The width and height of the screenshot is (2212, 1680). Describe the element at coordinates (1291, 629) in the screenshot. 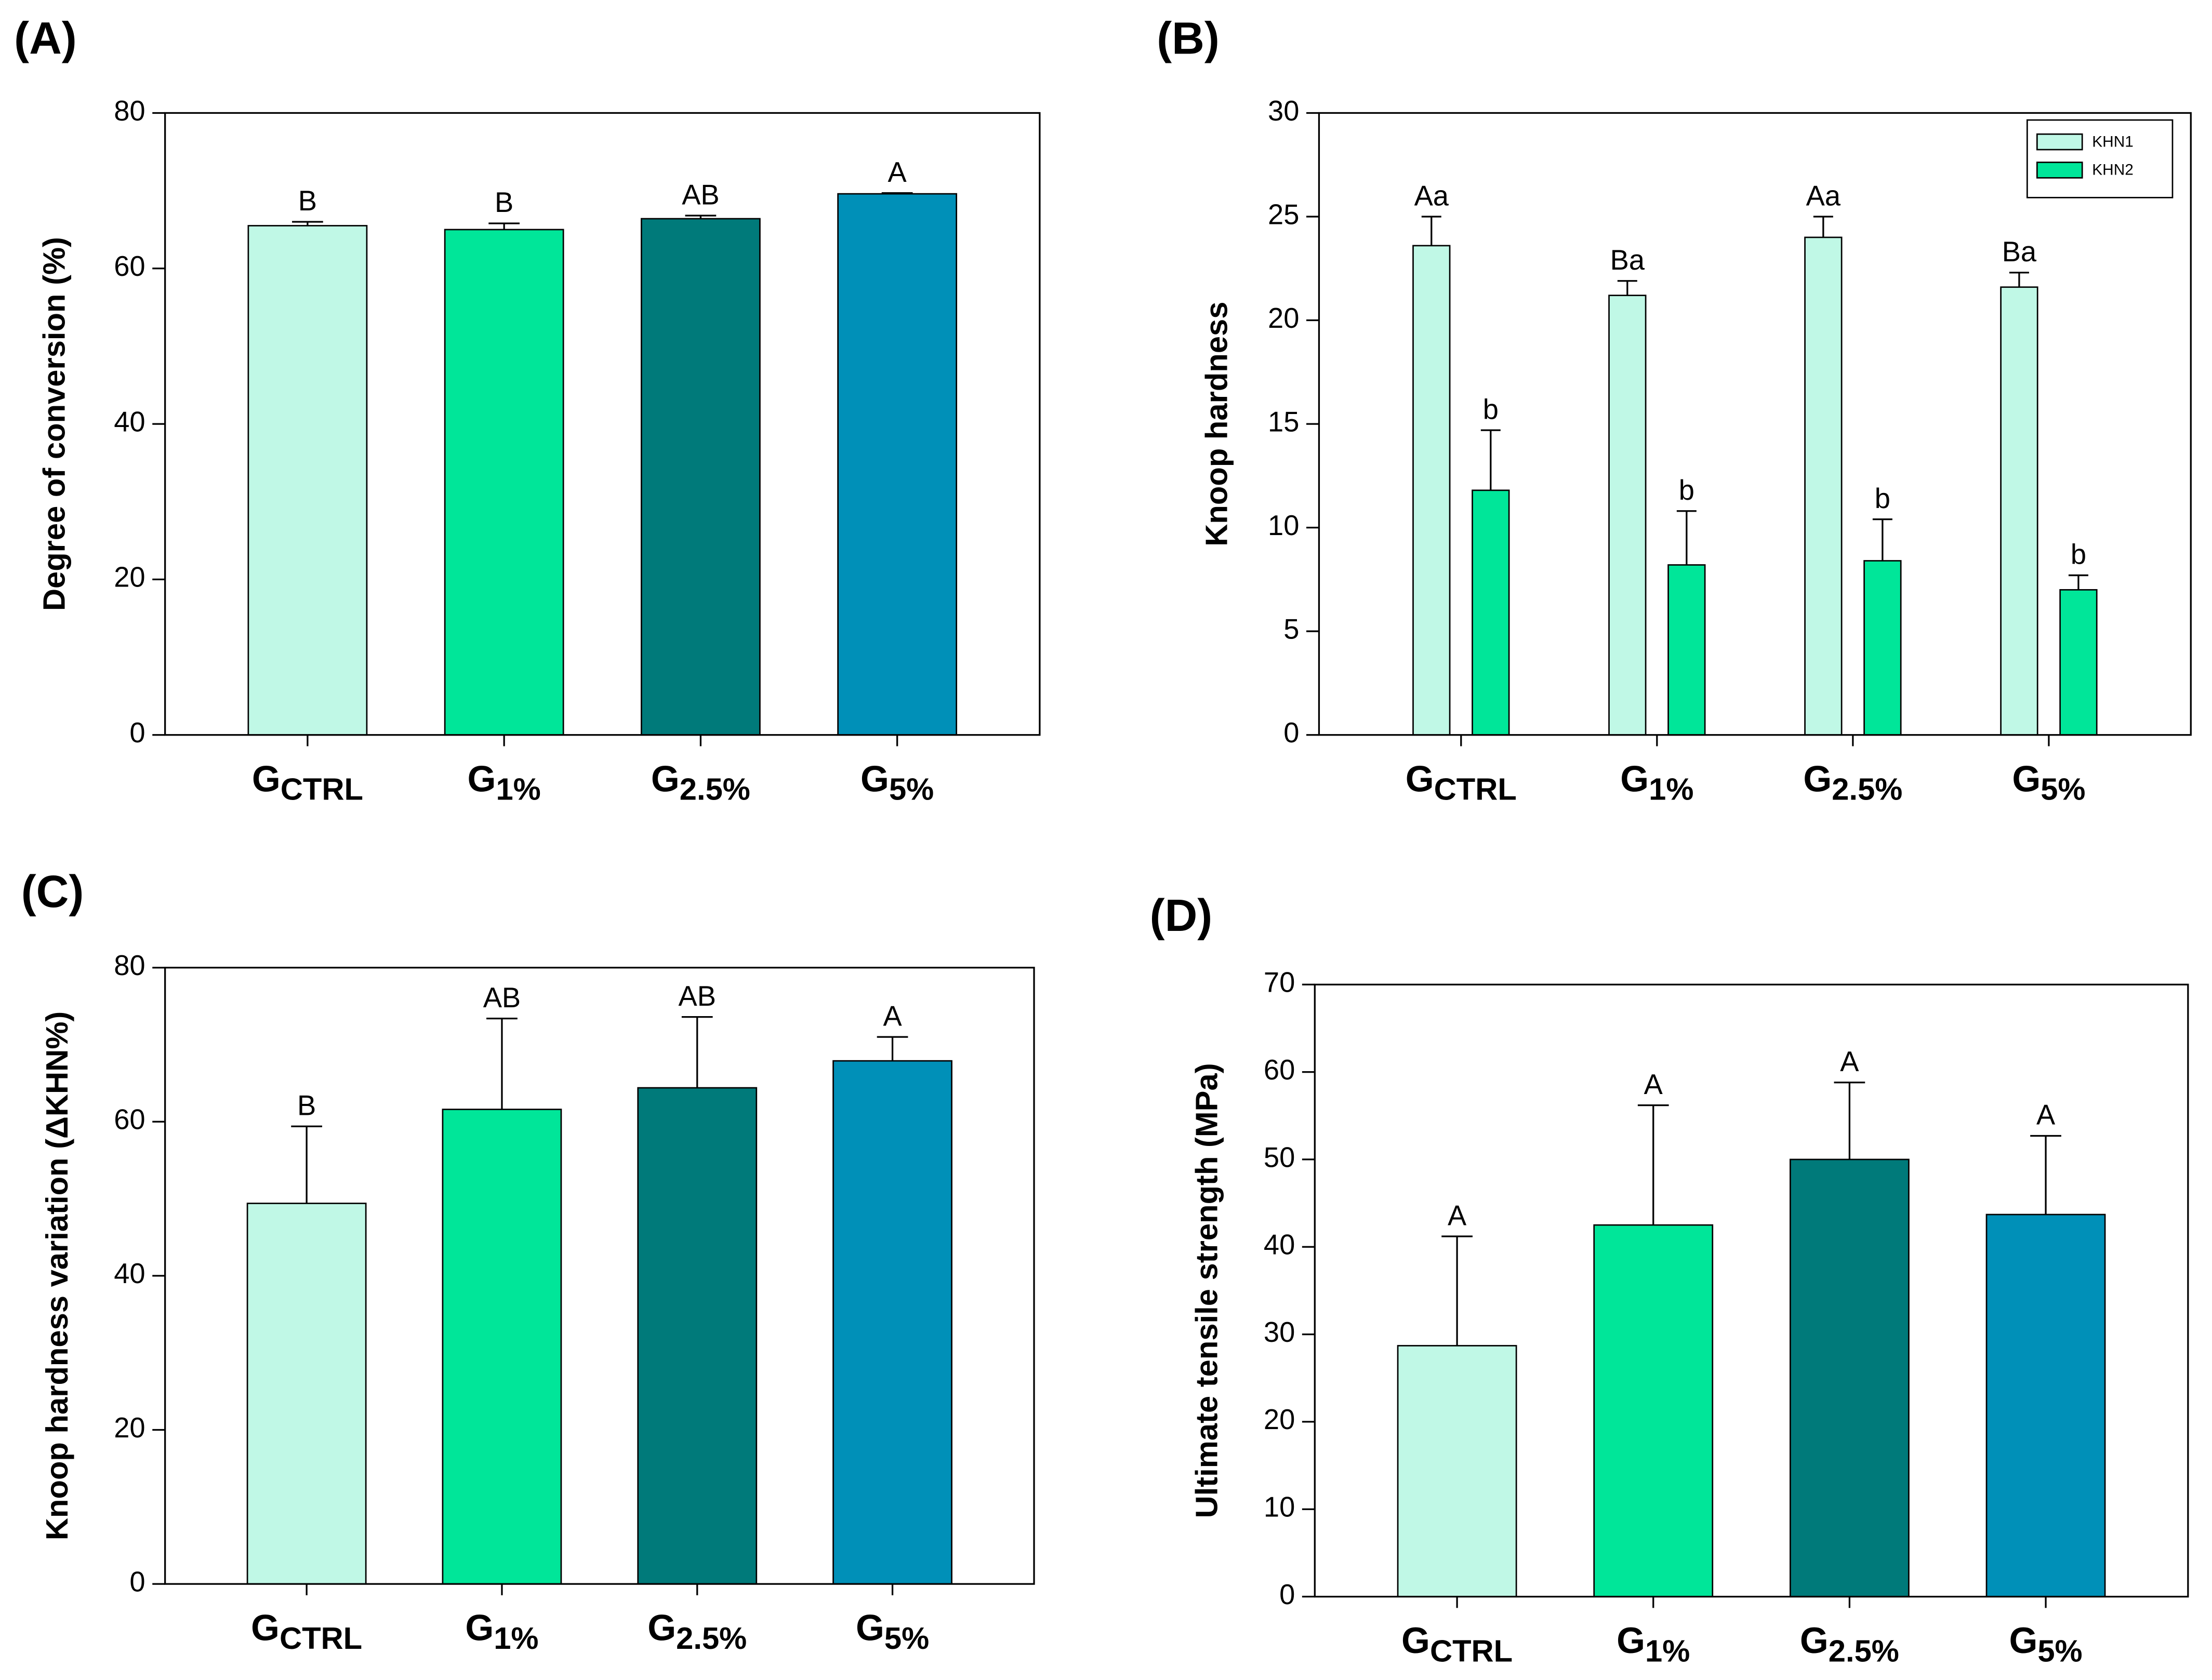

I see `y-tick-label: 5` at that location.